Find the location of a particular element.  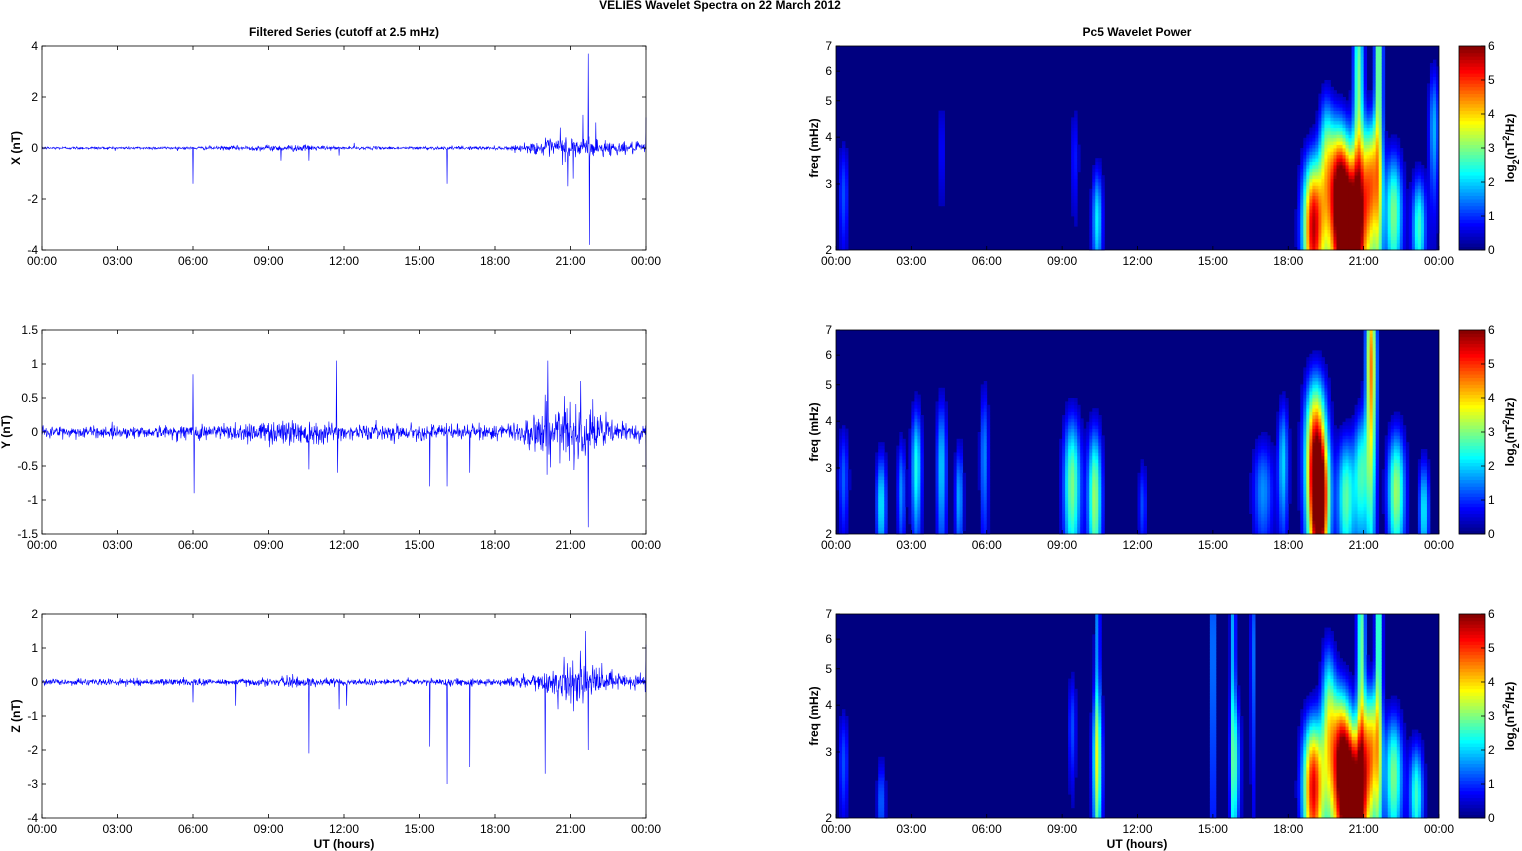

freq-axis-label: freq (mHz) is located at coordinates (814, 147).